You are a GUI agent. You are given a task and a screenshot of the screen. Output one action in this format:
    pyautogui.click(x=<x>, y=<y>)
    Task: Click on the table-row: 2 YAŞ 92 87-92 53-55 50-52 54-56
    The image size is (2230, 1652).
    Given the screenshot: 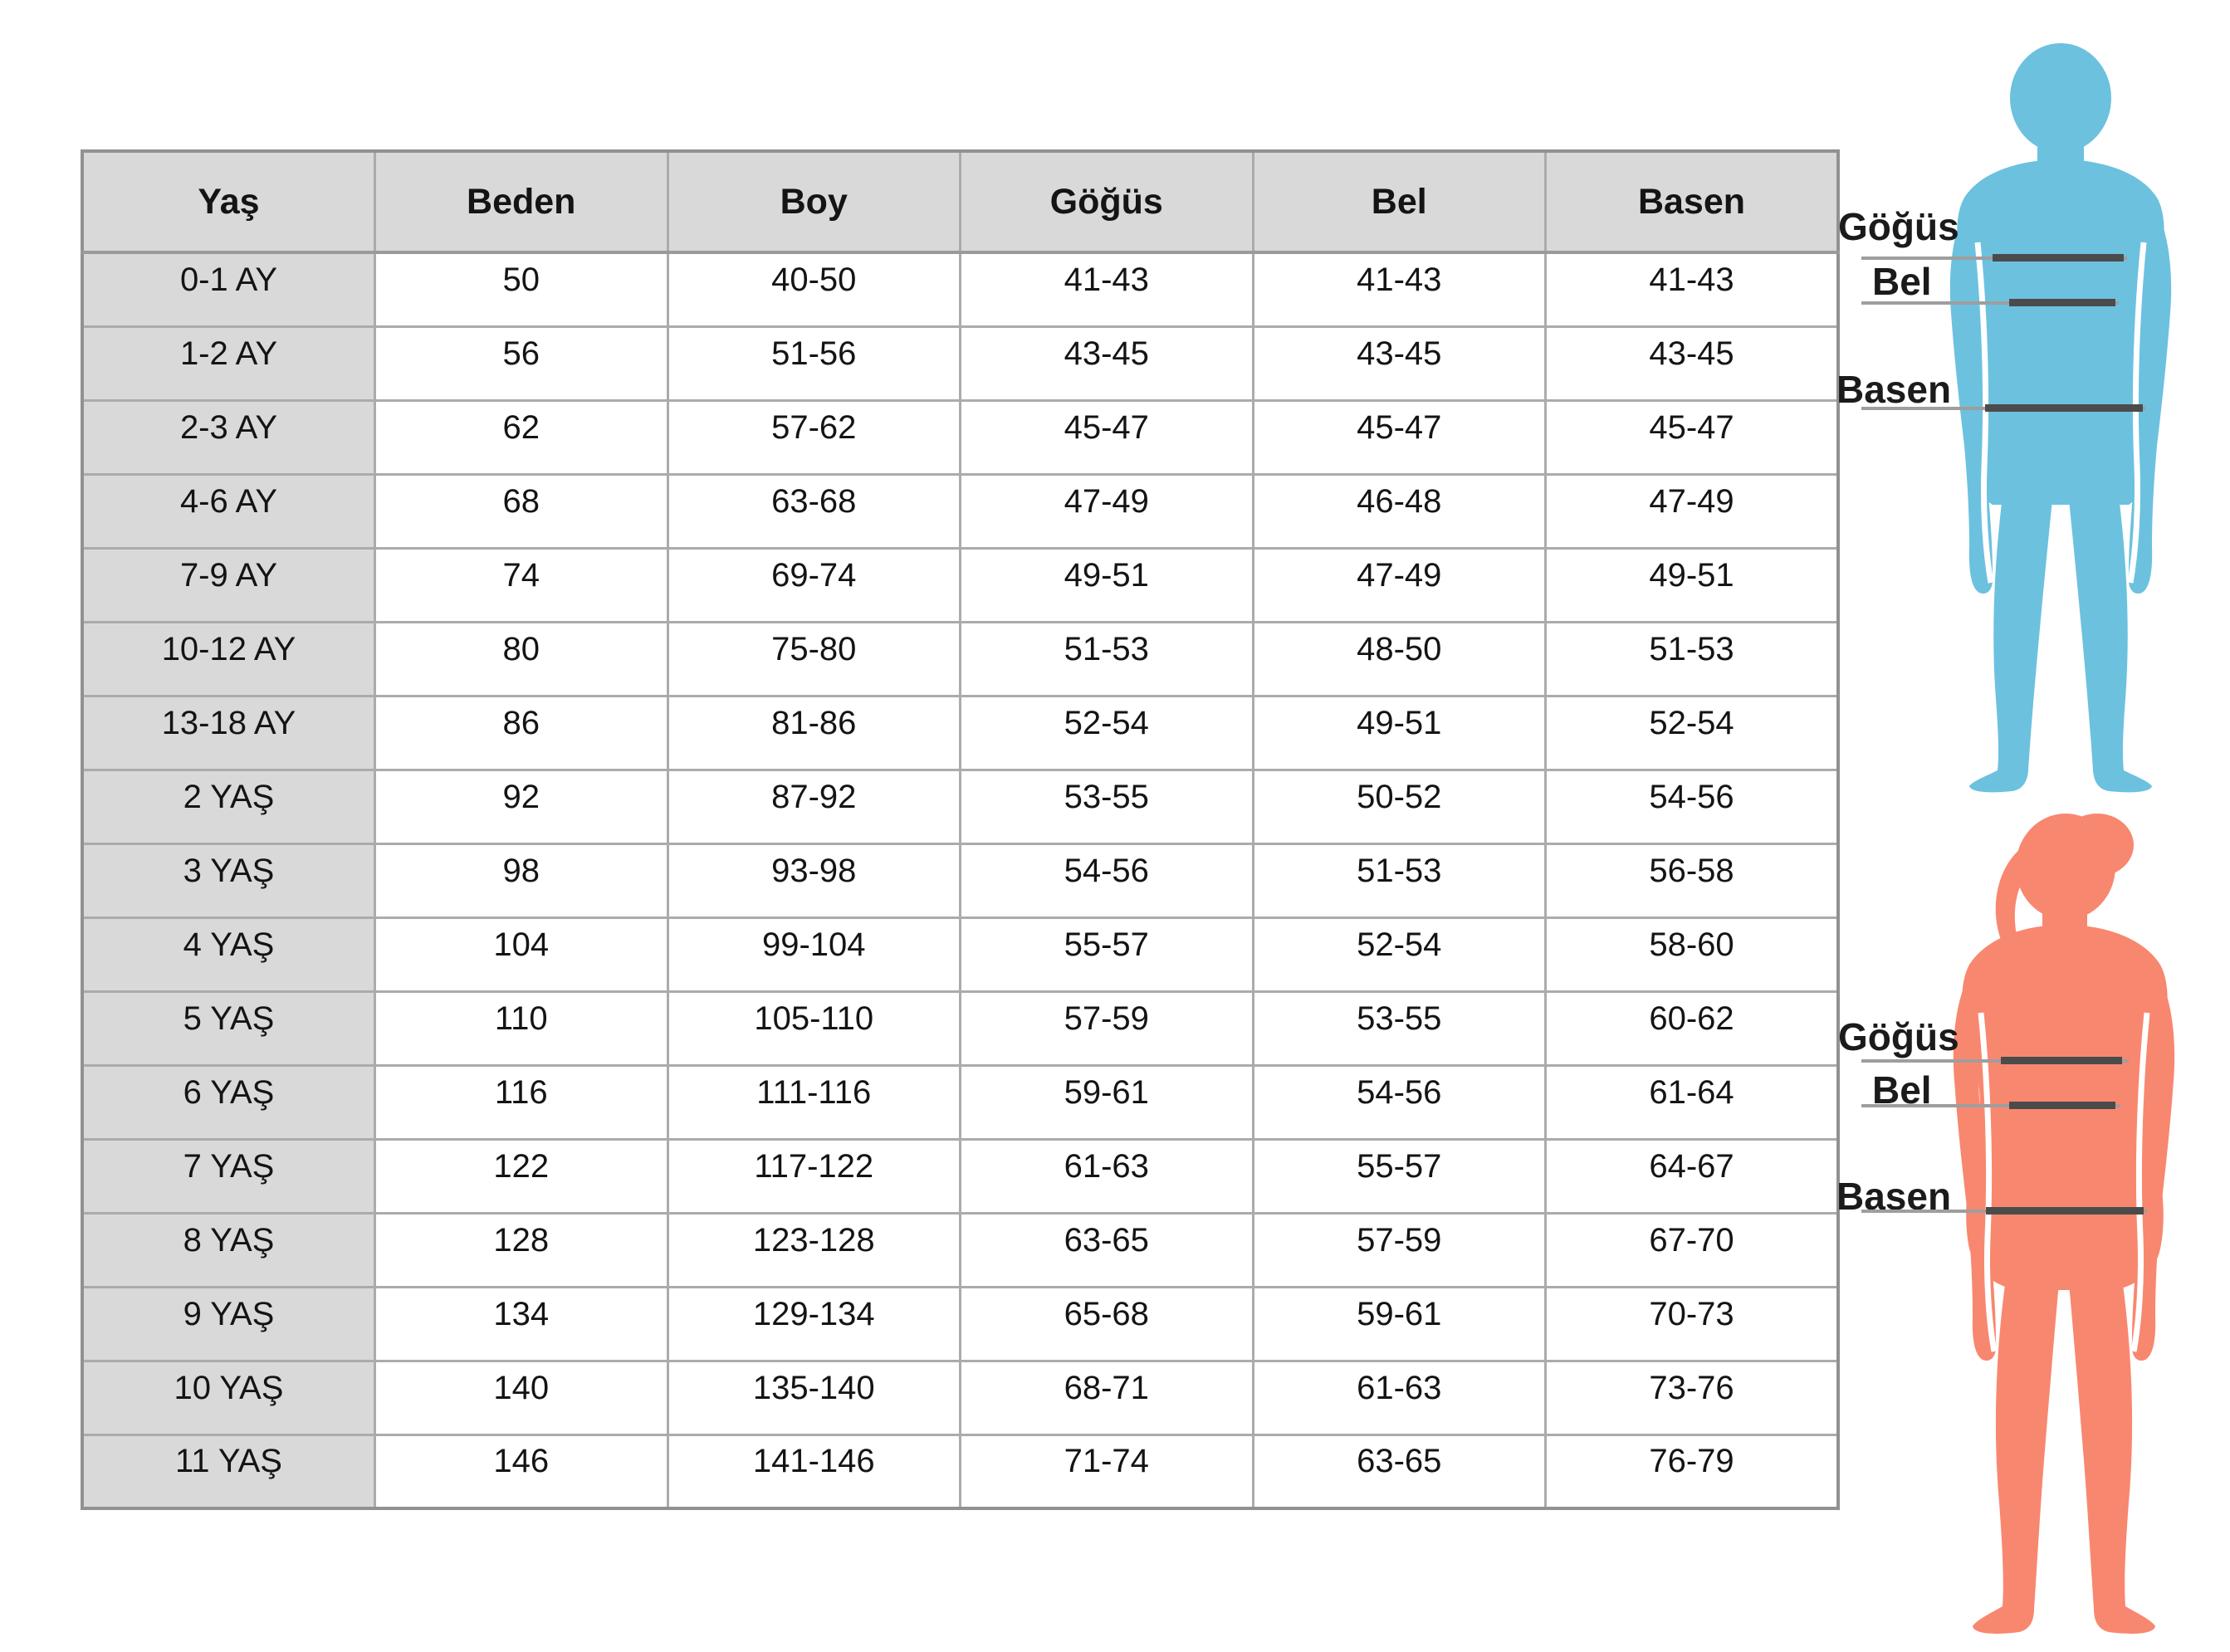 What is the action you would take?
    pyautogui.click(x=960, y=806)
    